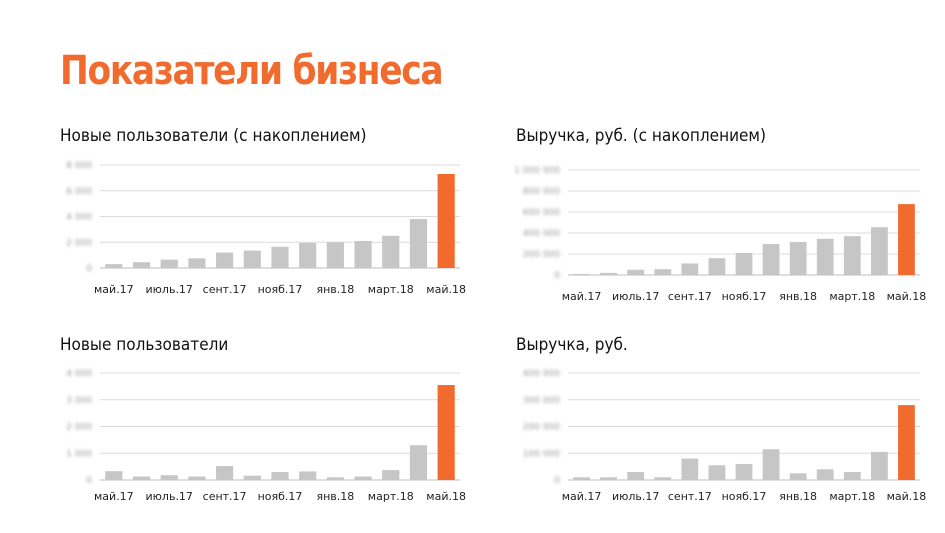  I want to click on y-tick-label: 600 000, so click(541, 213).